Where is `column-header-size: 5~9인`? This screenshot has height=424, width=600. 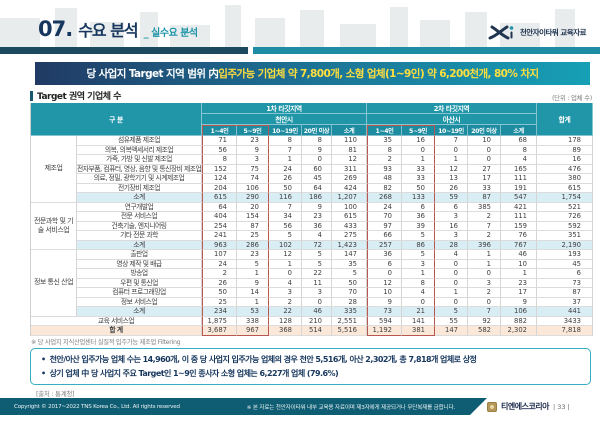 column-header-size: 5~9인 is located at coordinates (253, 130).